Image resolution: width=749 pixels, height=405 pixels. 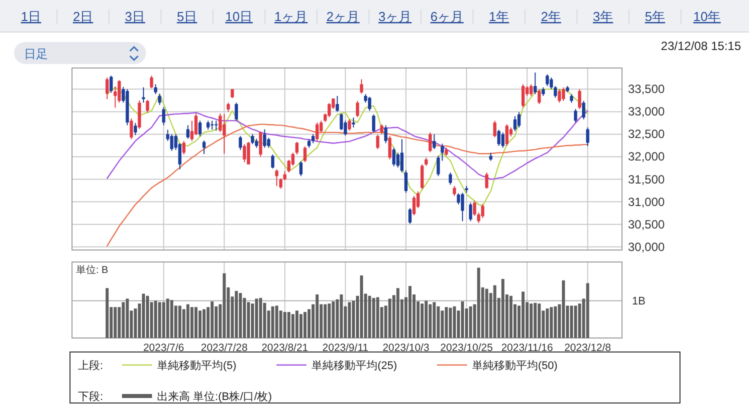 What do you see at coordinates (239, 16) in the screenshot?
I see `category-label: 10日` at bounding box center [239, 16].